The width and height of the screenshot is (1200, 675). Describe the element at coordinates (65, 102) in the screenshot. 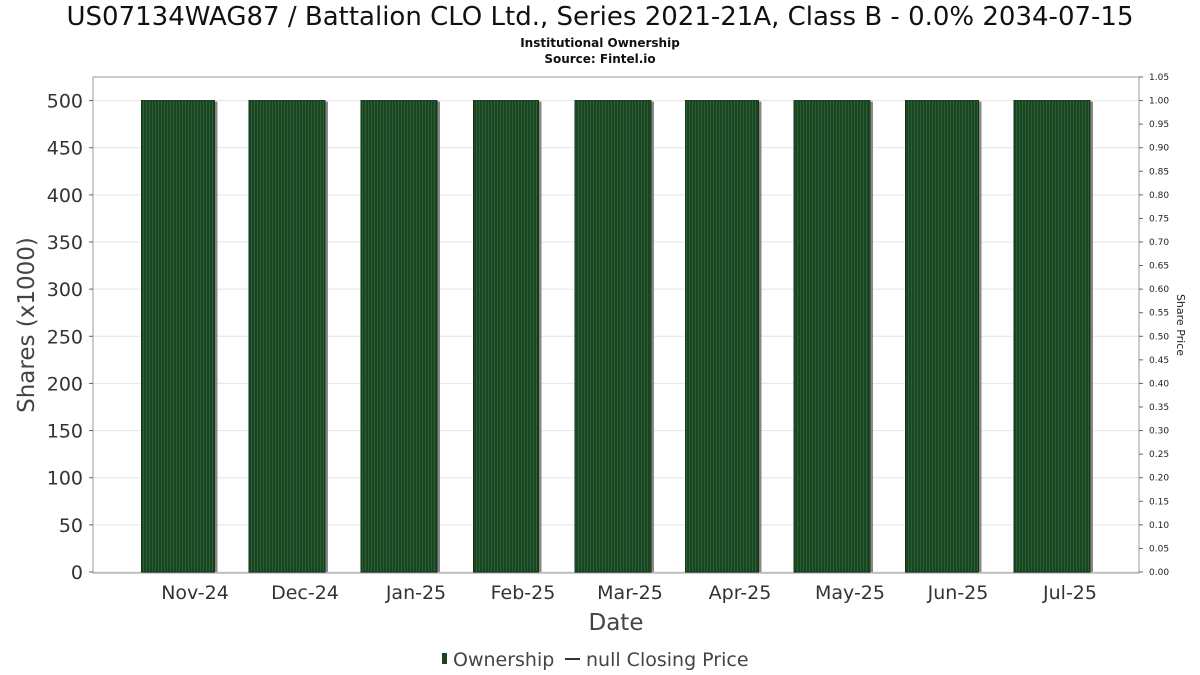

I see `y-tick-label: 500` at that location.